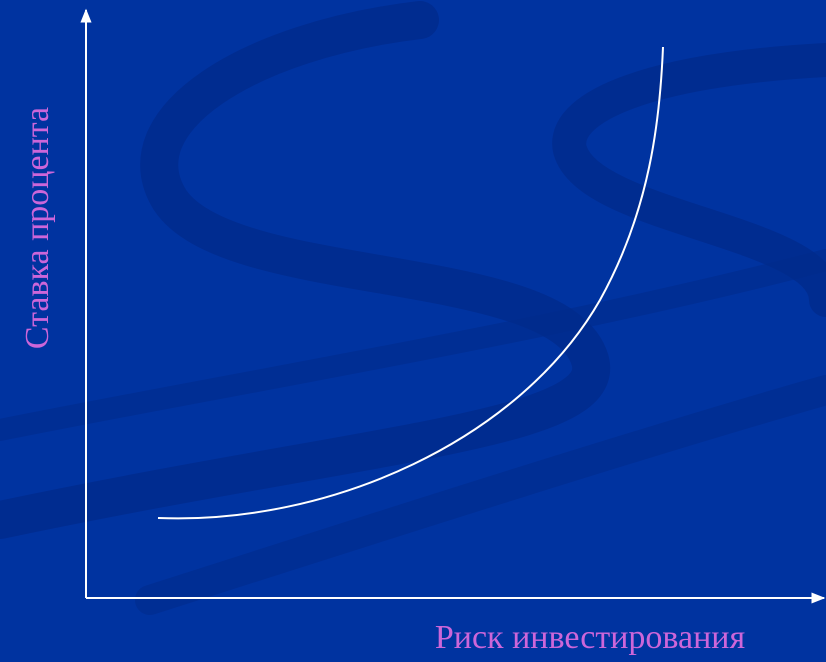  I want to click on x-axis-label: Риск инвестирования, so click(590, 637).